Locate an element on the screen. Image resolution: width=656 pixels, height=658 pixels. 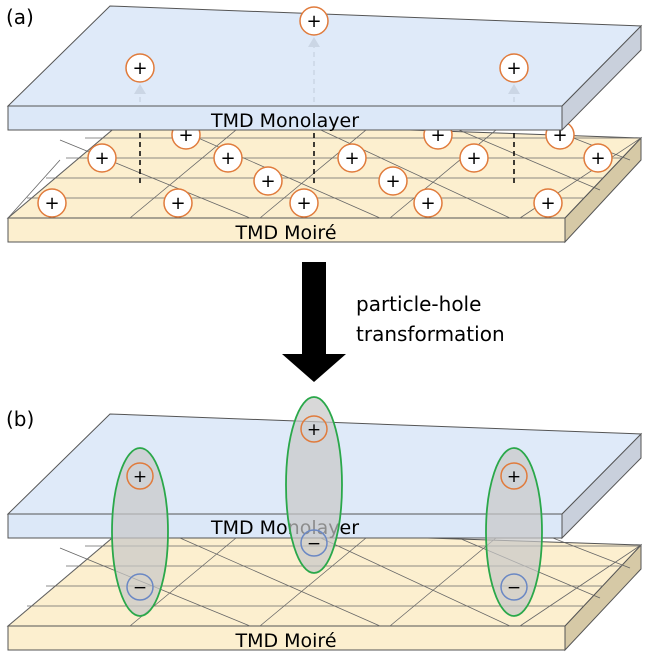
hole-a-2: + is located at coordinates (178, 203).